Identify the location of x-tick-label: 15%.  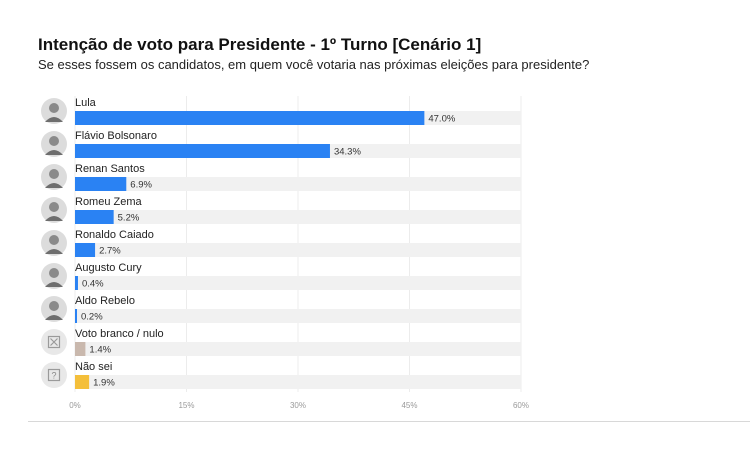
(186, 405).